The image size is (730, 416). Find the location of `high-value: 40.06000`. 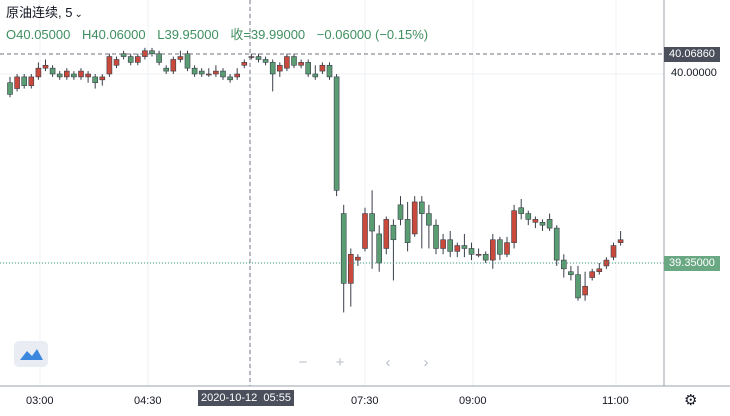

high-value: 40.06000 is located at coordinates (118, 34).